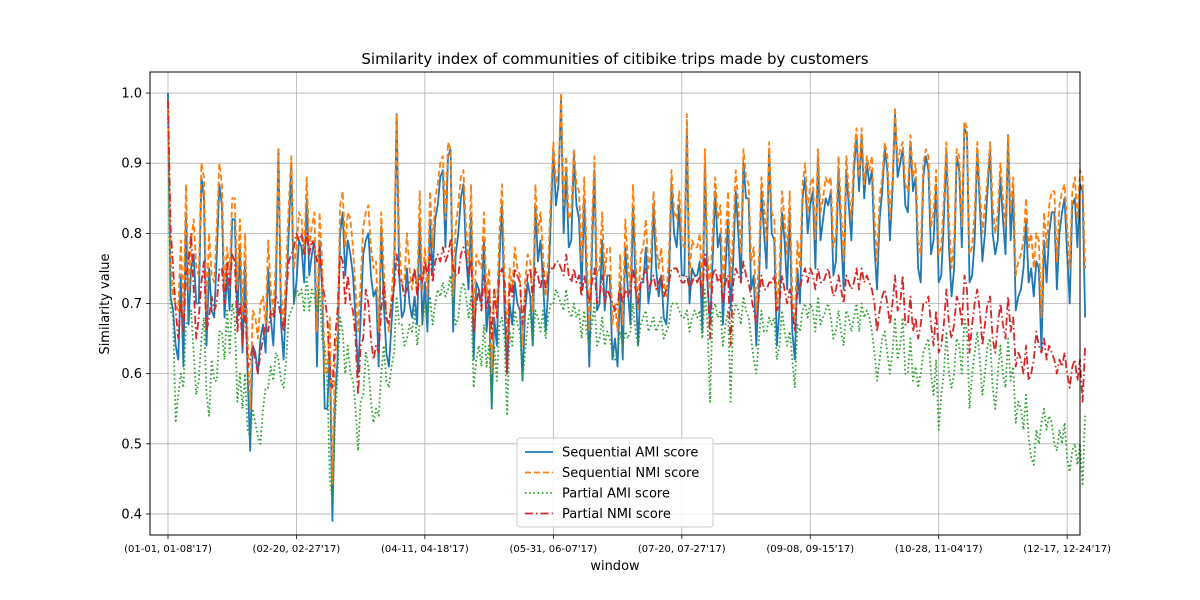  I want to click on x-tick-label: (01-01, 01-08'17), so click(168, 549).